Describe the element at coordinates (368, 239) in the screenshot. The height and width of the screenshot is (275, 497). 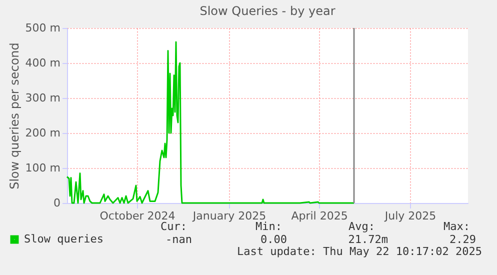
I see `text: 21.72m` at that location.